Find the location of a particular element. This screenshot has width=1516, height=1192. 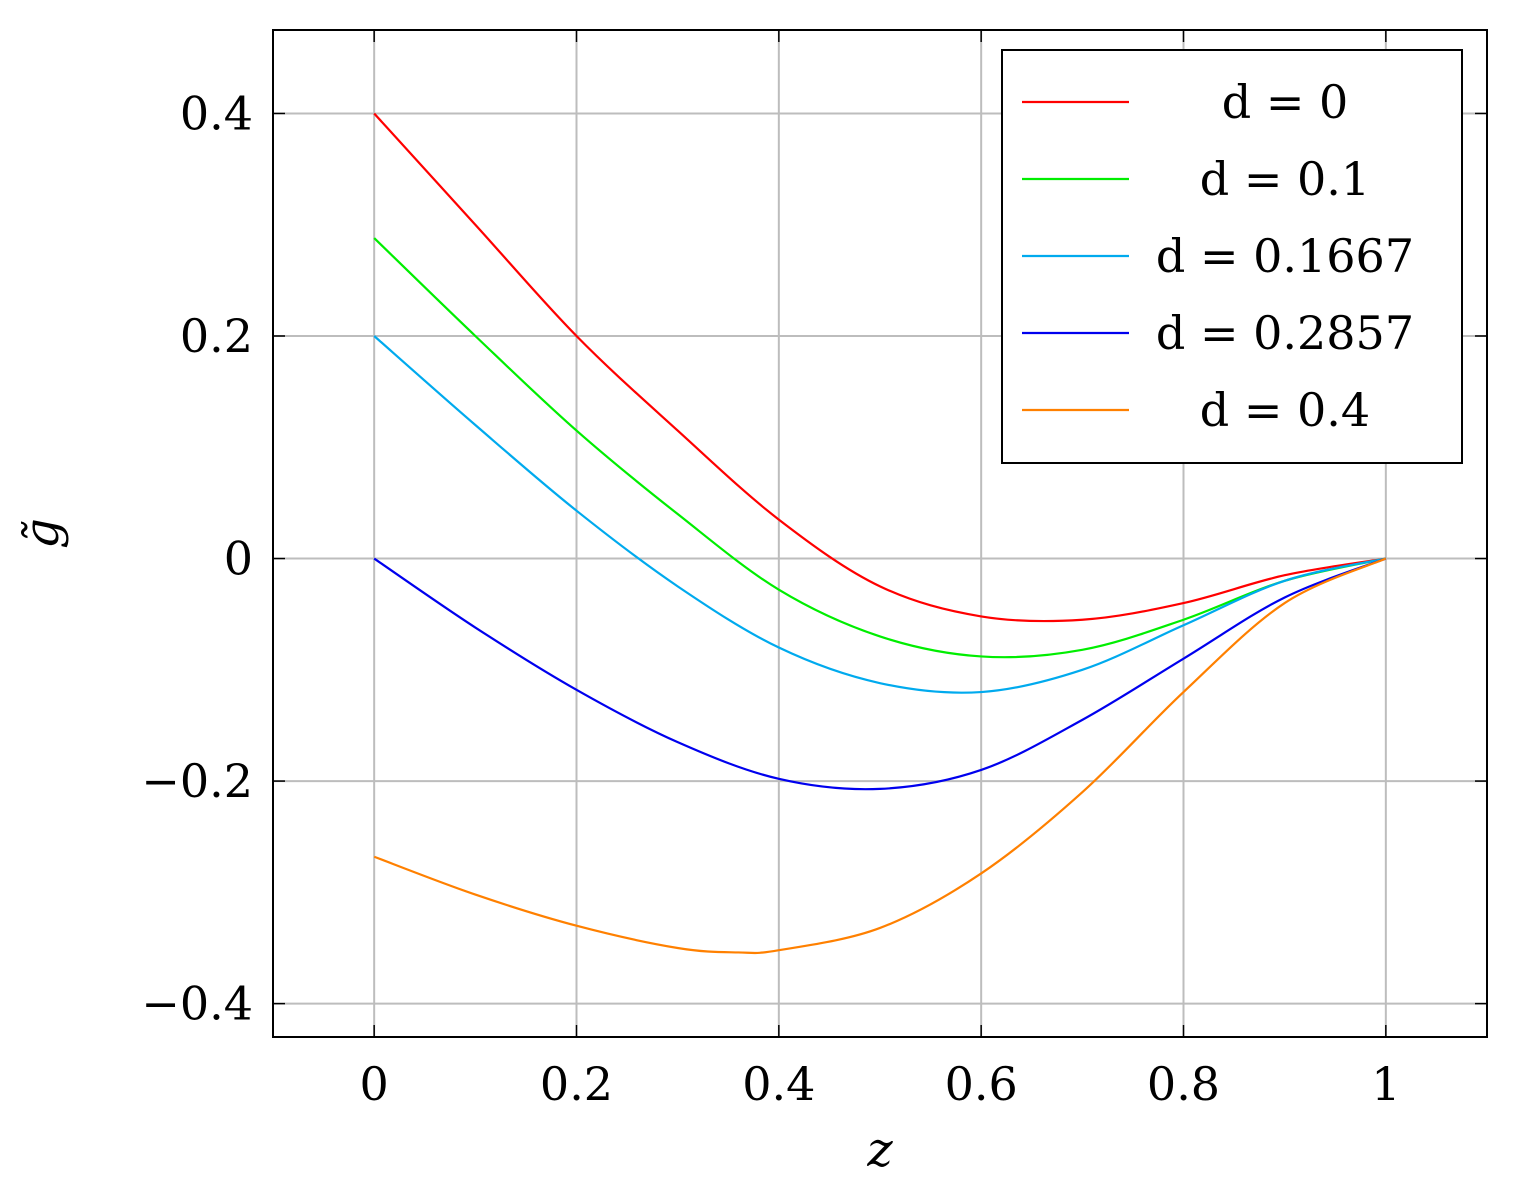

x-tick-label: 0.4 is located at coordinates (778, 1084).